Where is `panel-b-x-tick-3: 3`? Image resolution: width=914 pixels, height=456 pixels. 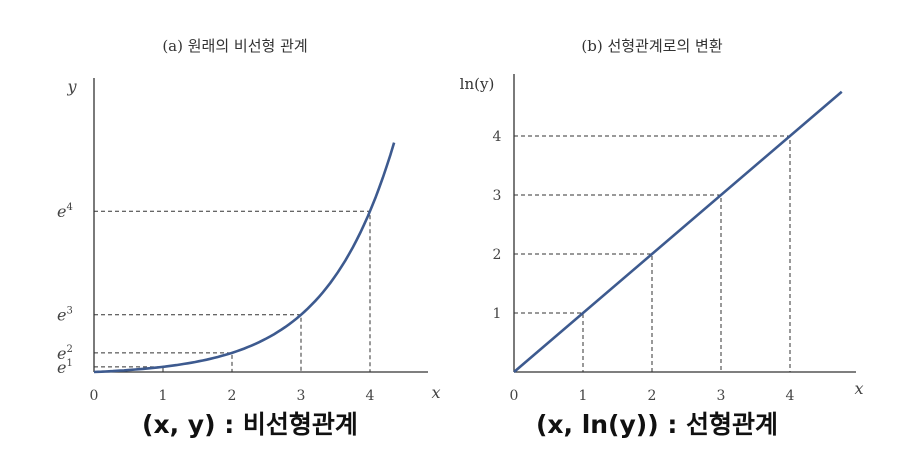
panel-b-x-tick-3: 3 is located at coordinates (721, 396).